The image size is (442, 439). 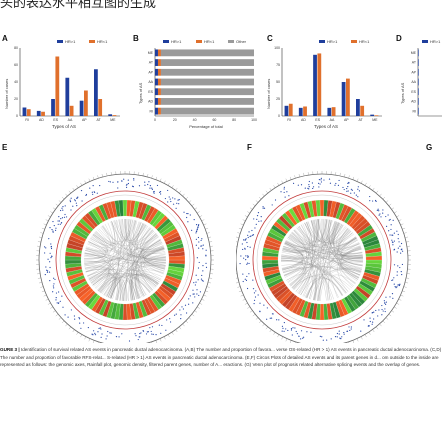 I want to click on y-tick-label: 80, so click(x=16, y=48).